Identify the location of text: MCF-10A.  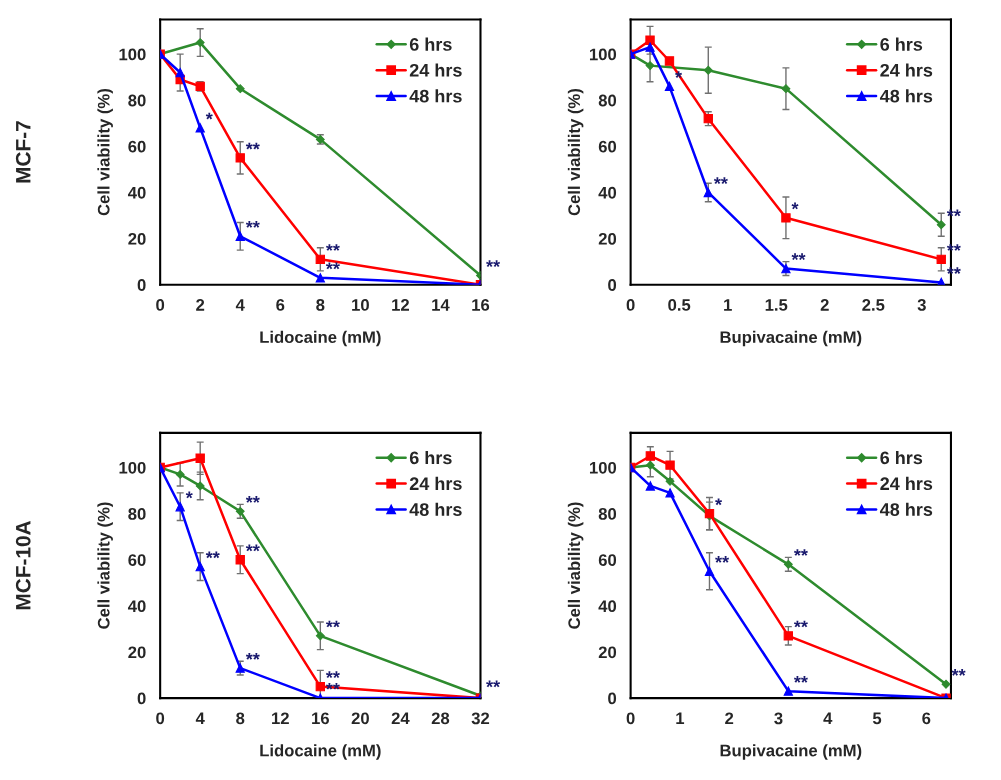
(23, 565).